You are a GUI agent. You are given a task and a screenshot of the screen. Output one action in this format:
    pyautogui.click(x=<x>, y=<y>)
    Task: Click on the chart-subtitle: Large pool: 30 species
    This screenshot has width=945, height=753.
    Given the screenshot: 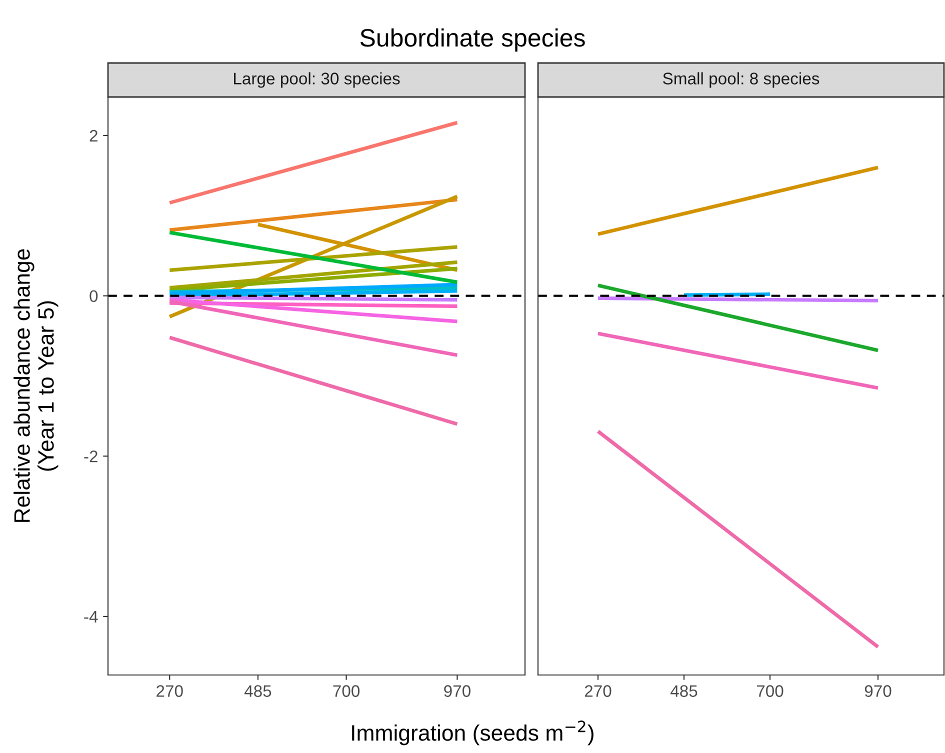 What is the action you would take?
    pyautogui.click(x=317, y=80)
    